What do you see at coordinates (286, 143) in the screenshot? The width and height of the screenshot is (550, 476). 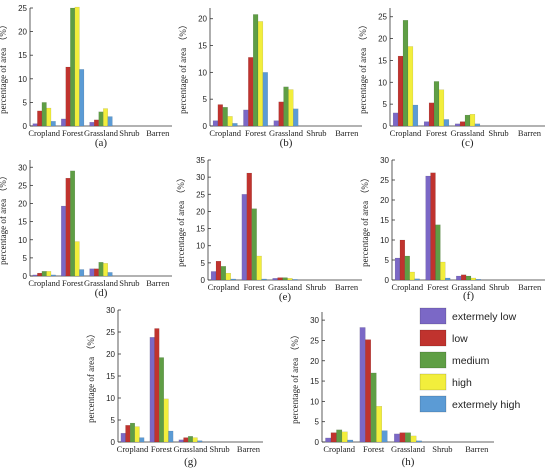 I see `panel-label: (b)` at bounding box center [286, 143].